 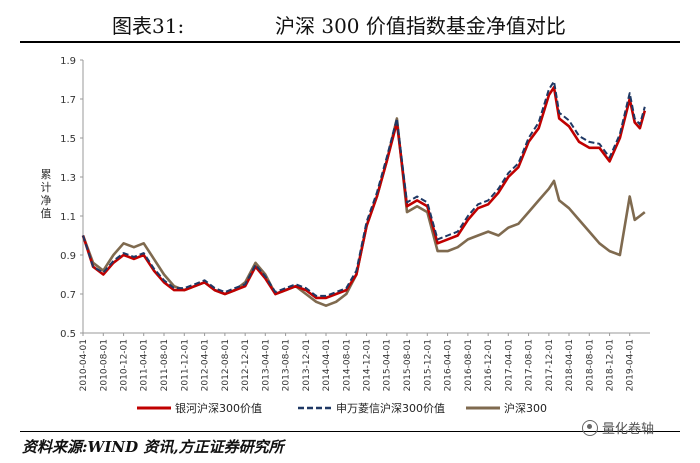 I want to click on y-axis-label-char: 净, so click(x=46, y=200).